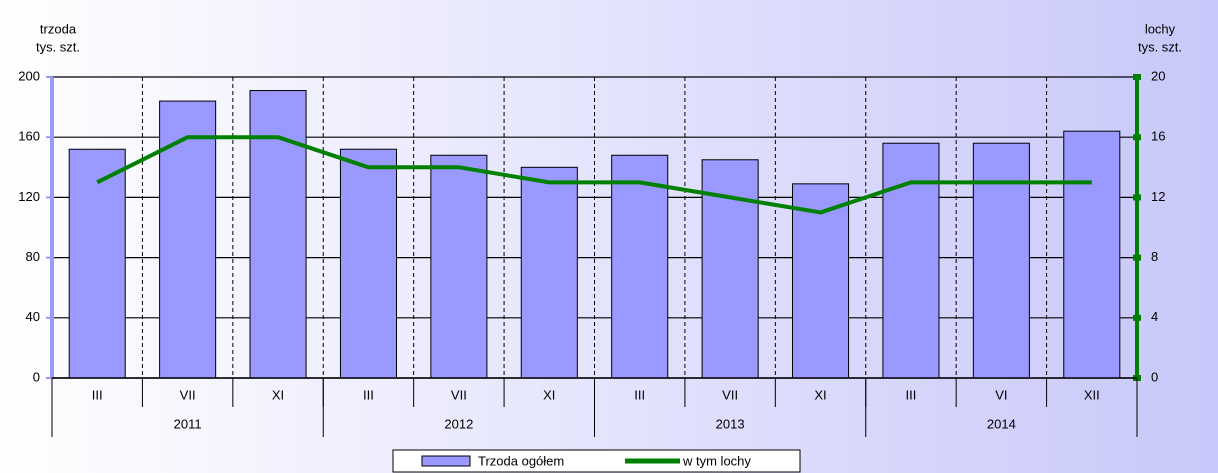  What do you see at coordinates (521, 460) in the screenshot?
I see `legend-label: Trzoda ogółem` at bounding box center [521, 460].